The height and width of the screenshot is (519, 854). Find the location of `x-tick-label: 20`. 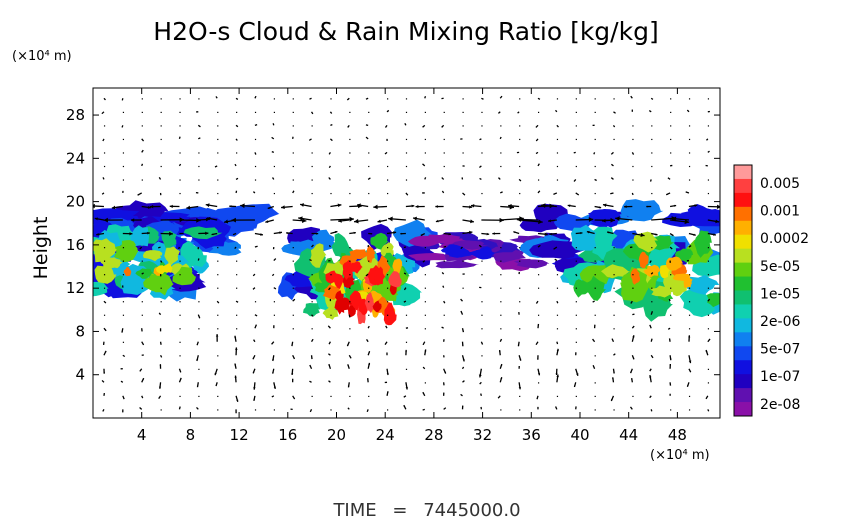

x-tick-label: 20 is located at coordinates (336, 435).